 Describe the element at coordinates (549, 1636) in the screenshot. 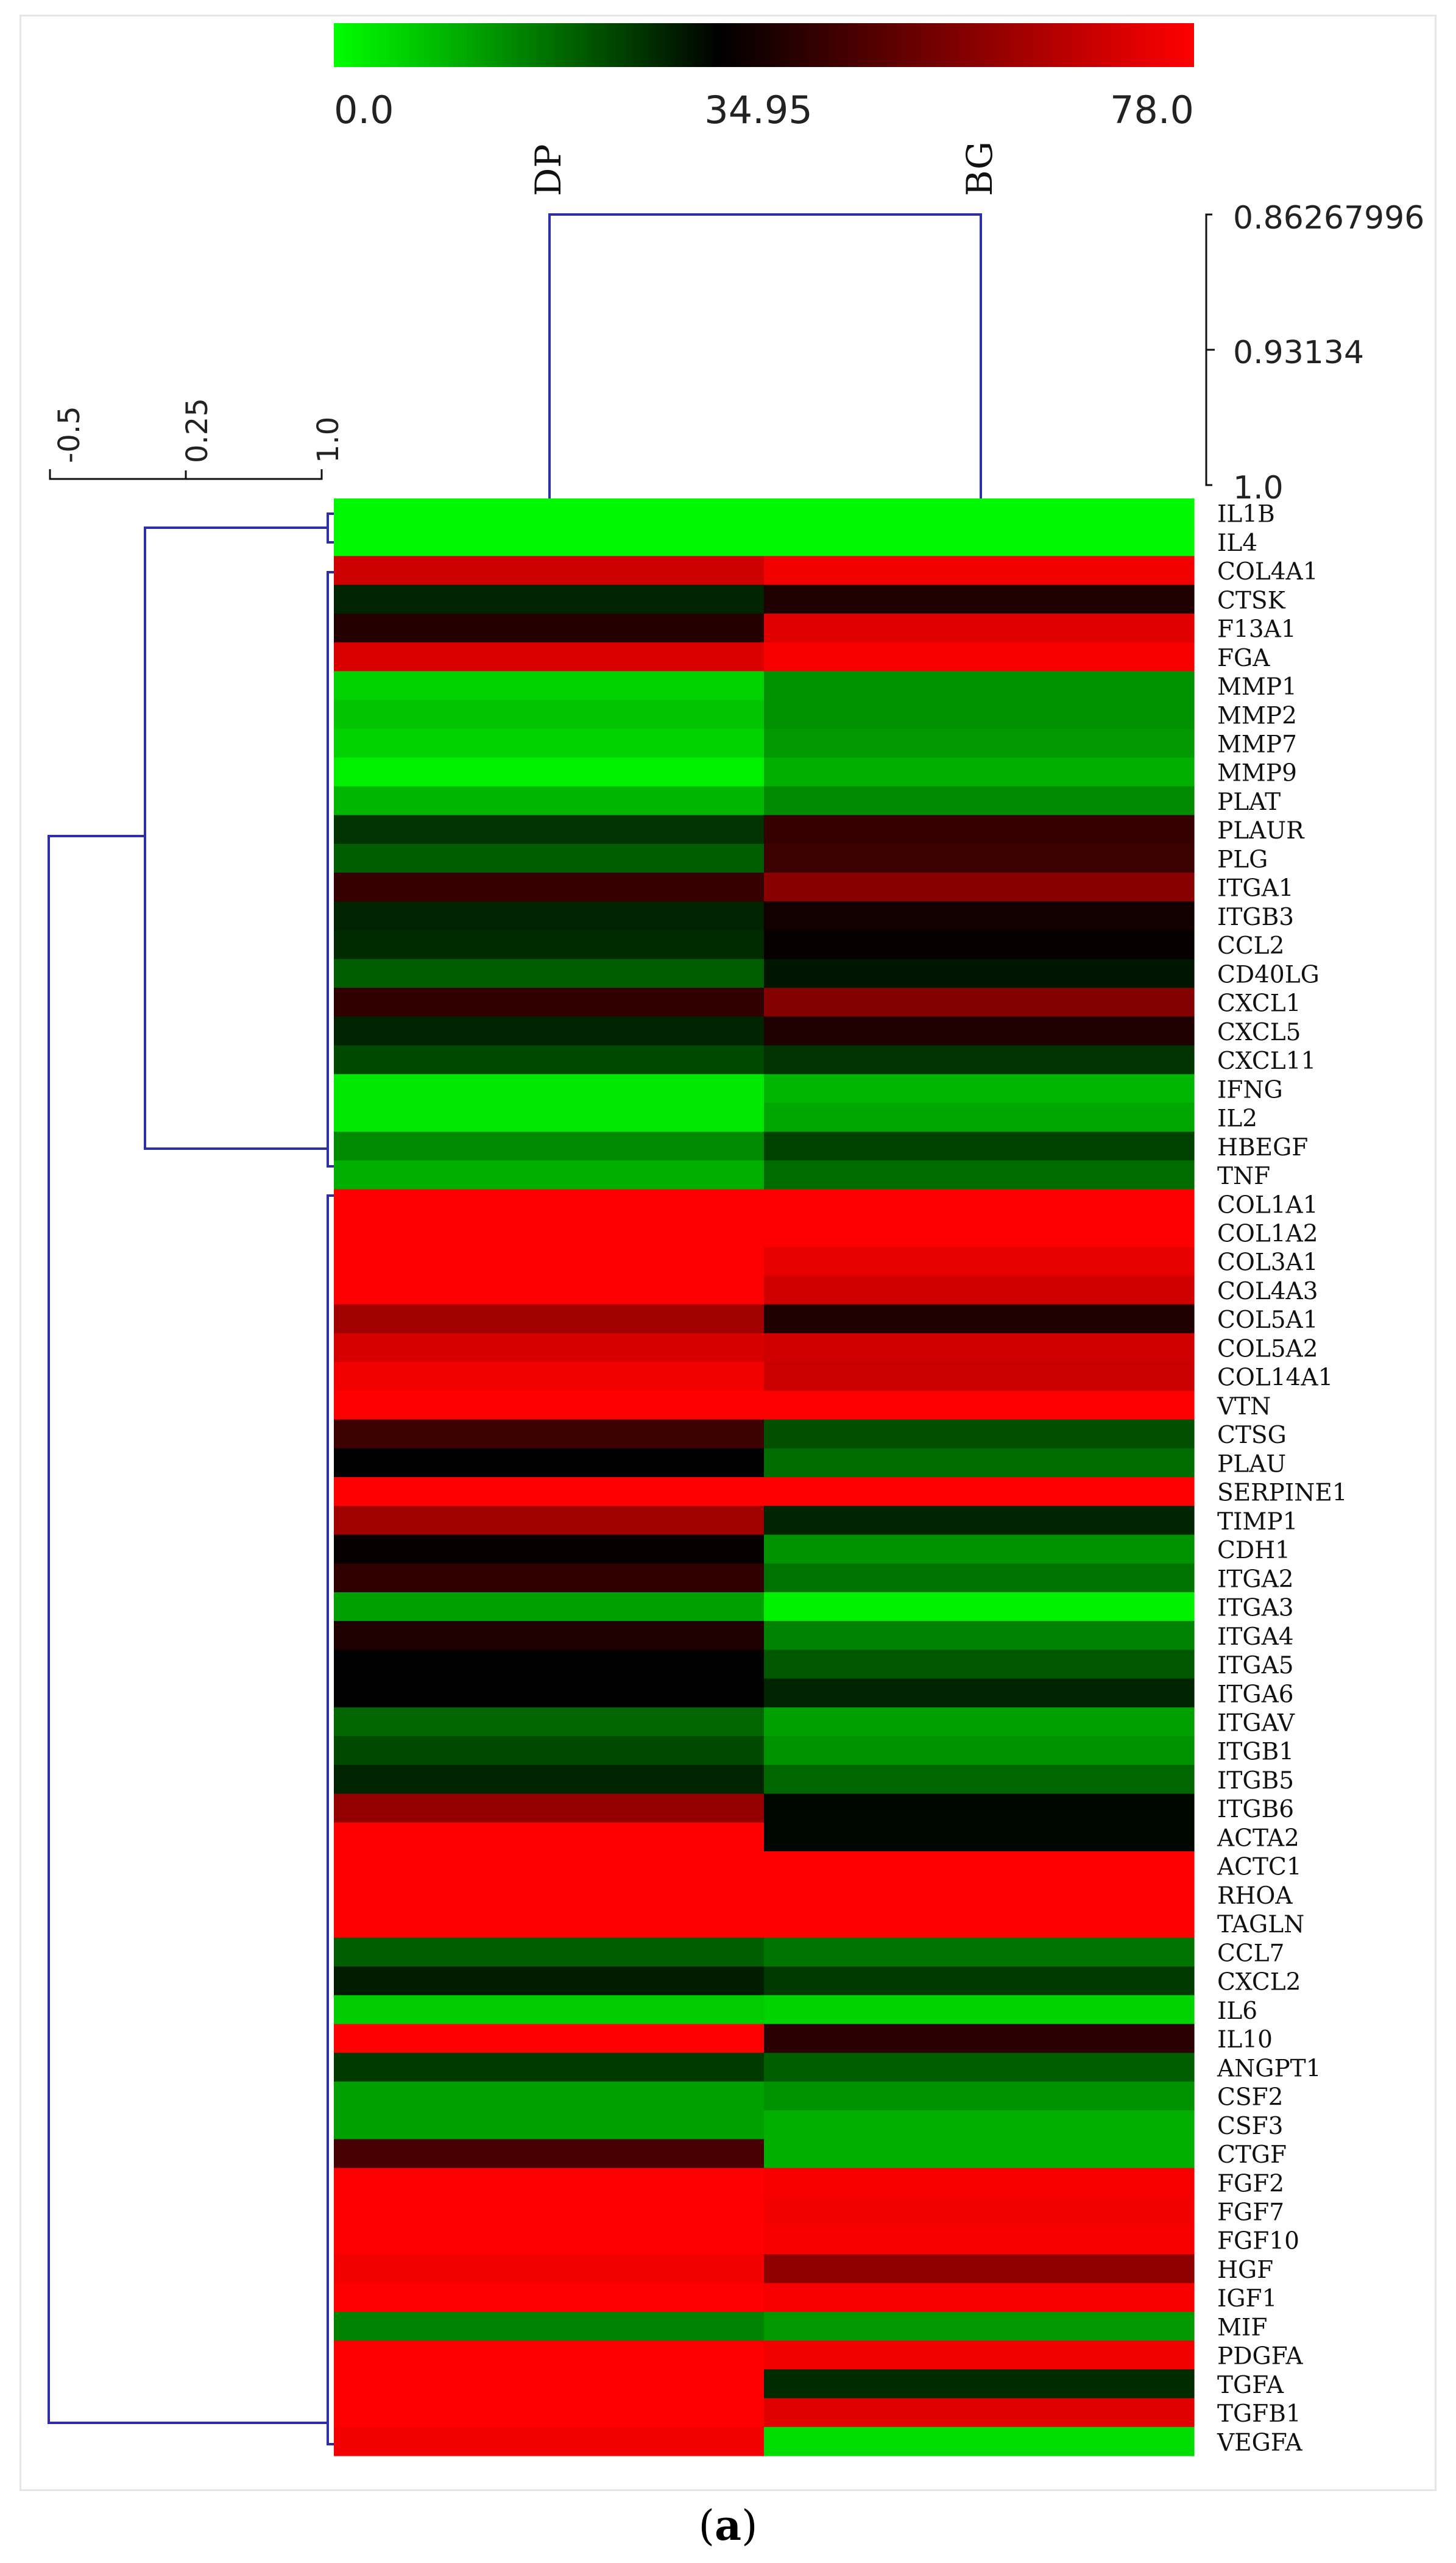

I see `heatmap-cell-itga4-dp` at that location.